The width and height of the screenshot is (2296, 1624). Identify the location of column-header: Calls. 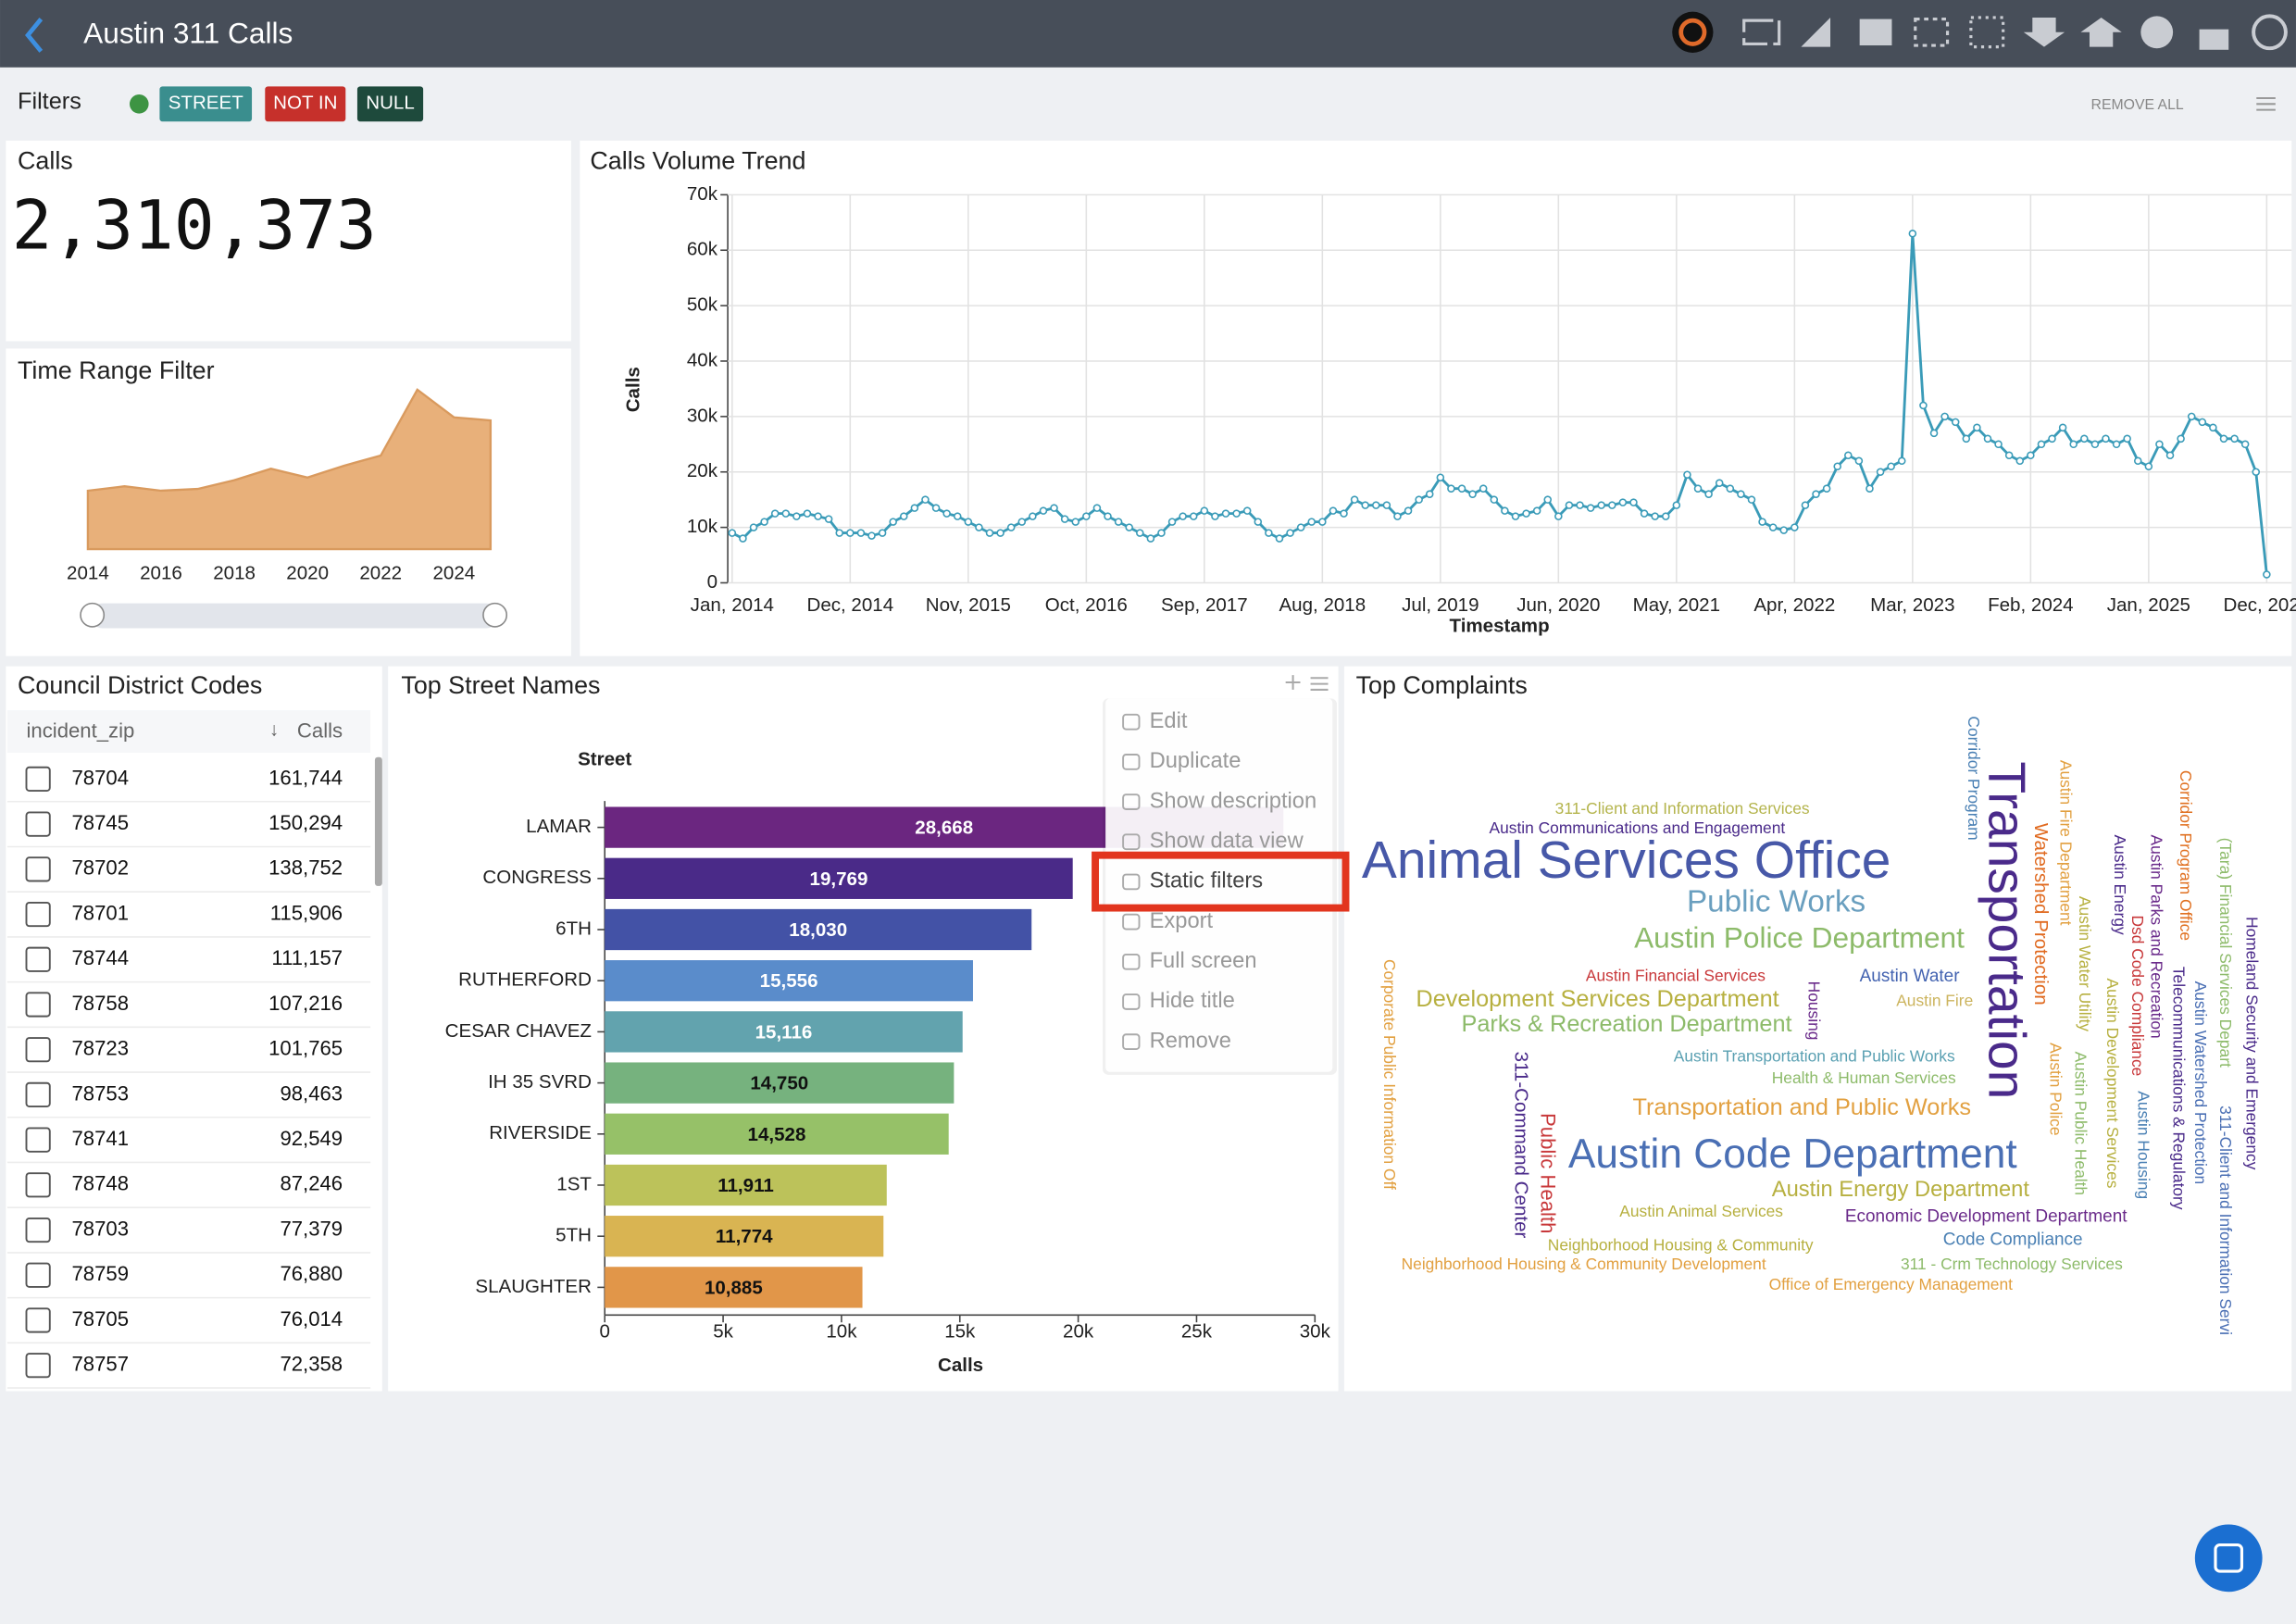
(320, 731).